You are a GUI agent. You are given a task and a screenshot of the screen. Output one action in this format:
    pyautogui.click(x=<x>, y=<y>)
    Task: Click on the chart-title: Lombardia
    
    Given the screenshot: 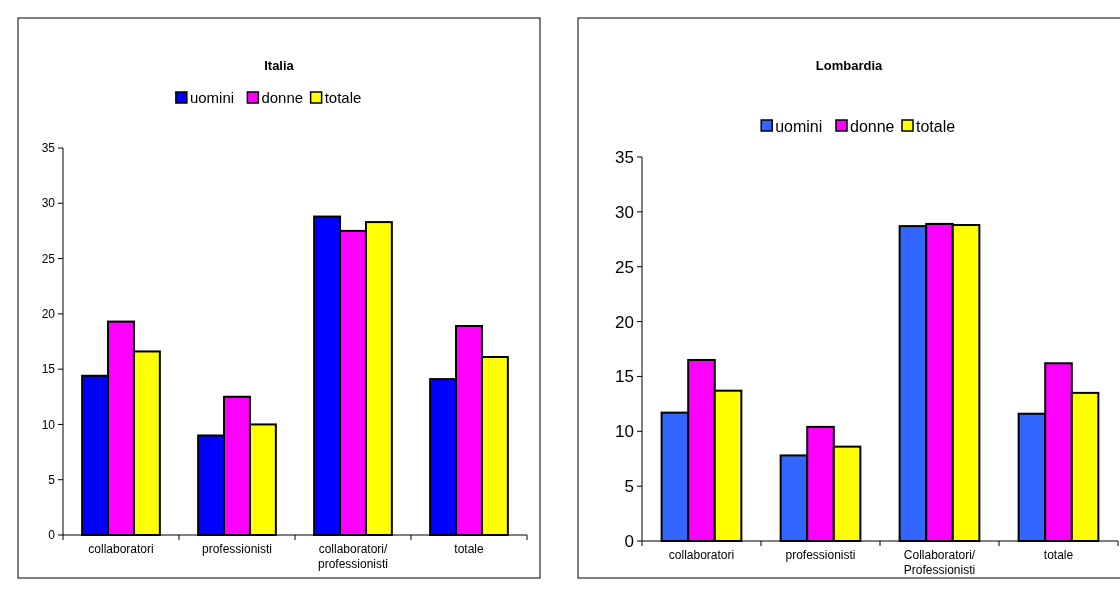 What is the action you would take?
    pyautogui.click(x=849, y=65)
    